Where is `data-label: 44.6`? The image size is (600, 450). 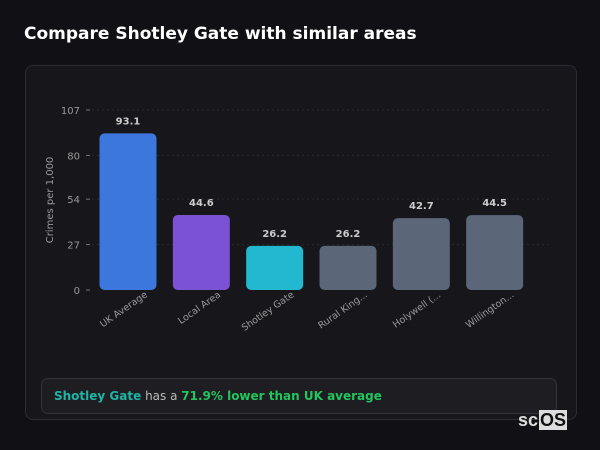
data-label: 44.6 is located at coordinates (201, 203).